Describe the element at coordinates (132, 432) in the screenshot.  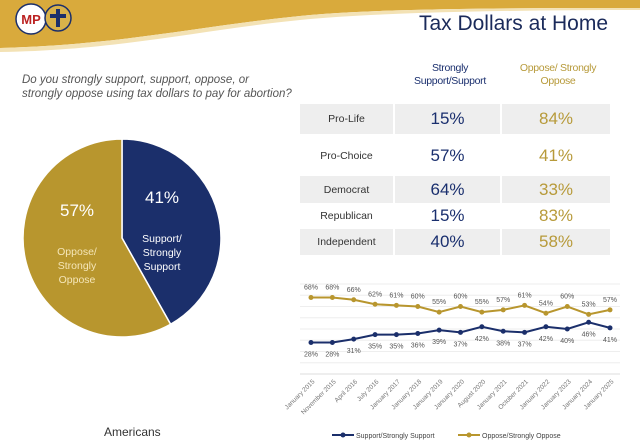
I see `pie-caption: Americans` at that location.